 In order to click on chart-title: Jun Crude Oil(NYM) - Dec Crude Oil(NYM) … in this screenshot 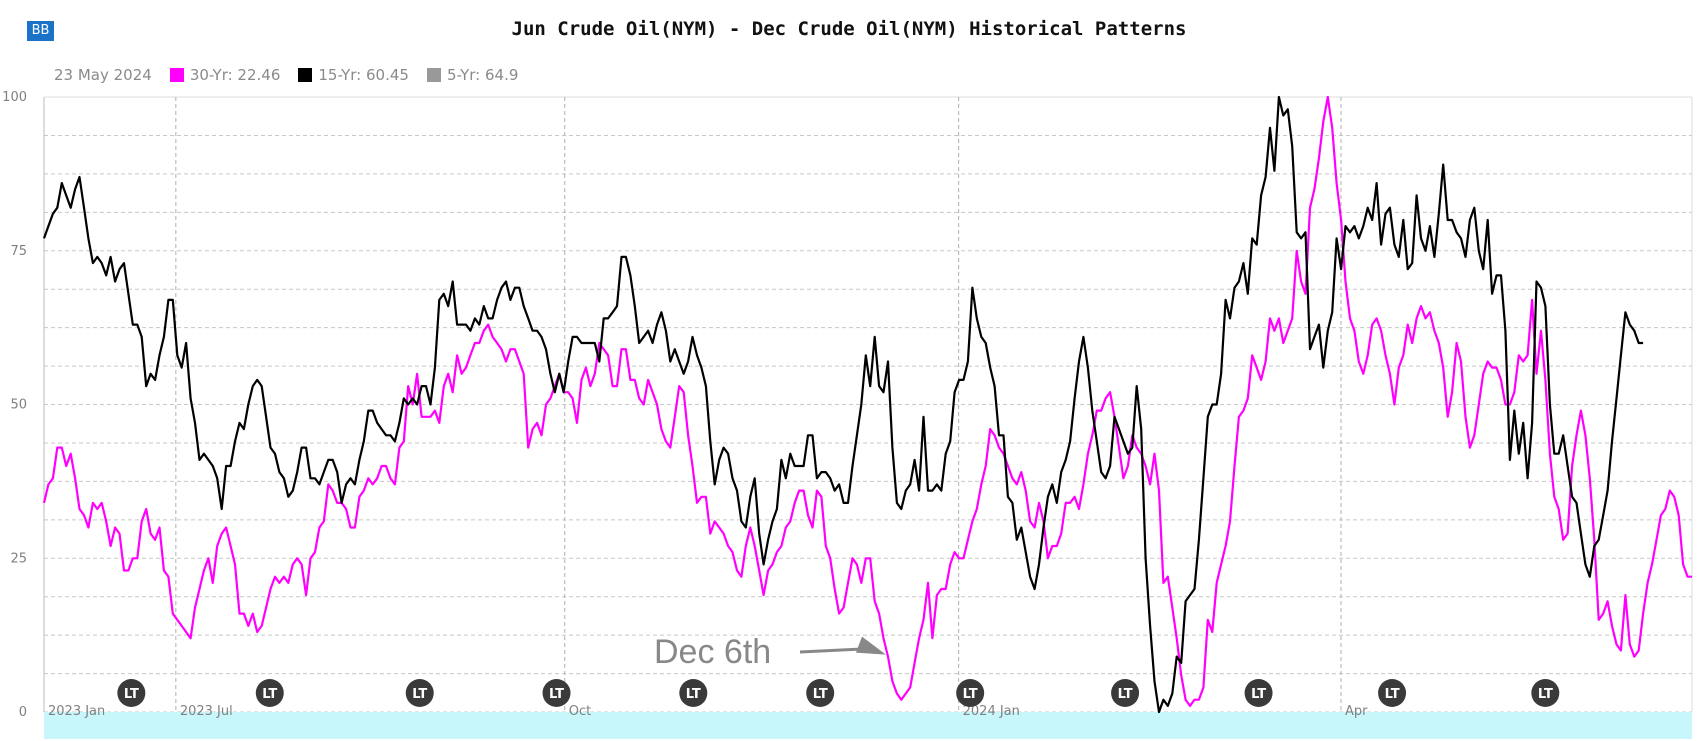, I will do `click(849, 29)`.